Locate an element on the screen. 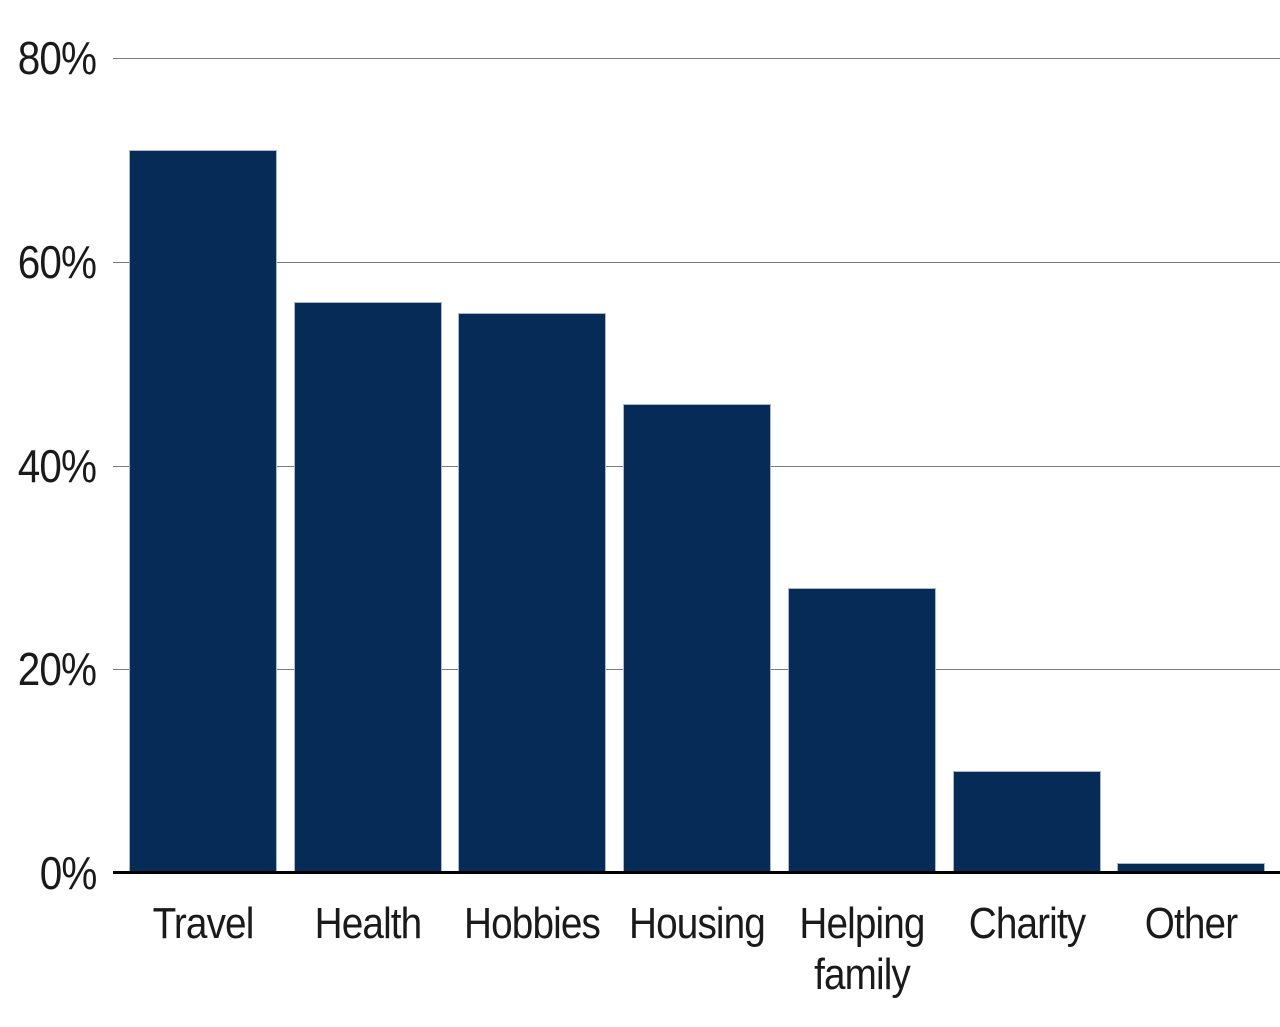 The height and width of the screenshot is (1027, 1280). y-tick-label-0: 0% is located at coordinates (68, 873).